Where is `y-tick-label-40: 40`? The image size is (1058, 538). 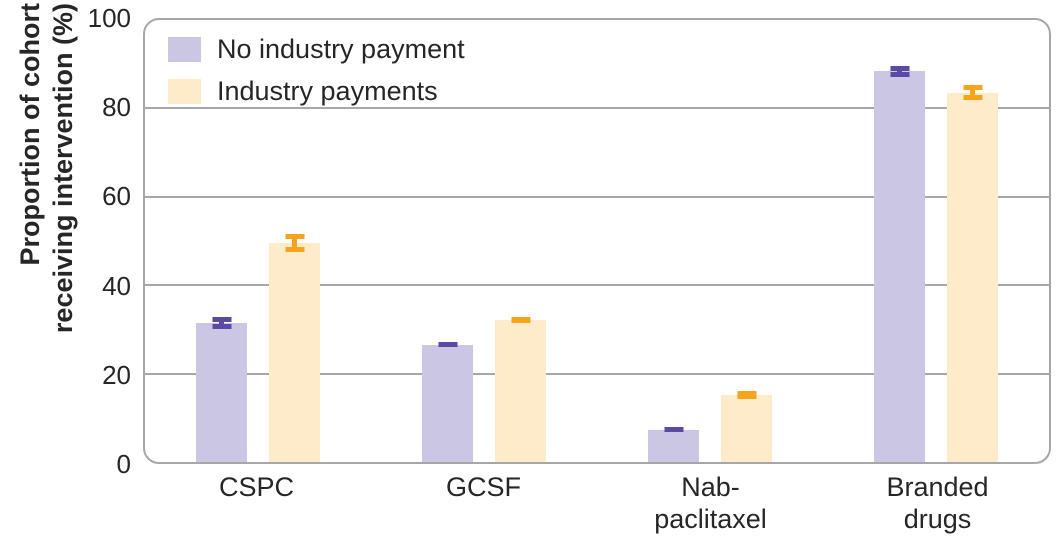
y-tick-label-40: 40 is located at coordinates (116, 285).